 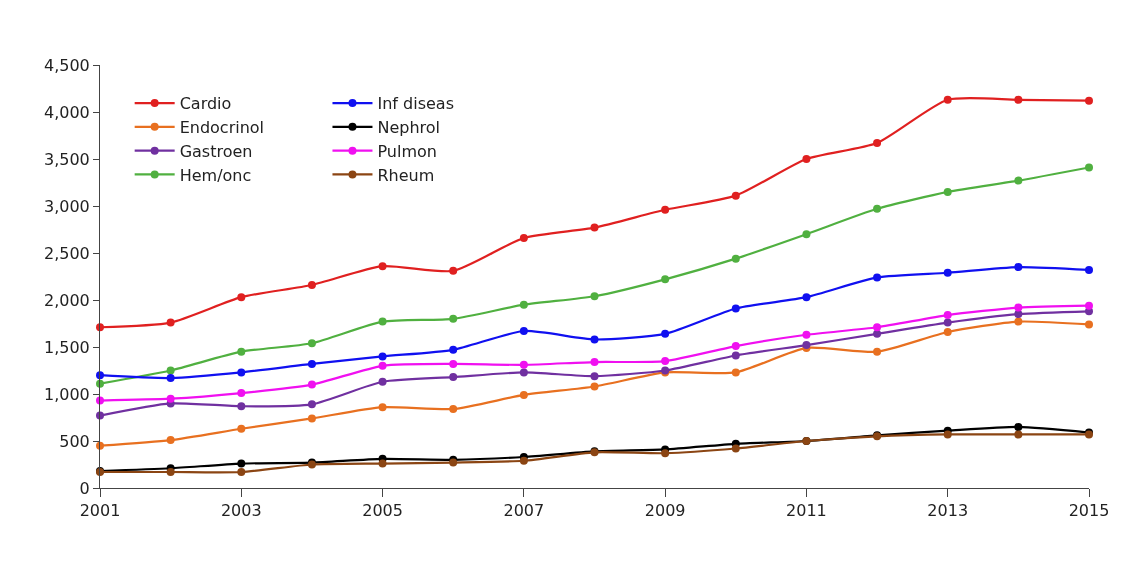 I want to click on y-tick-label: 2,500, so click(x=66, y=253).